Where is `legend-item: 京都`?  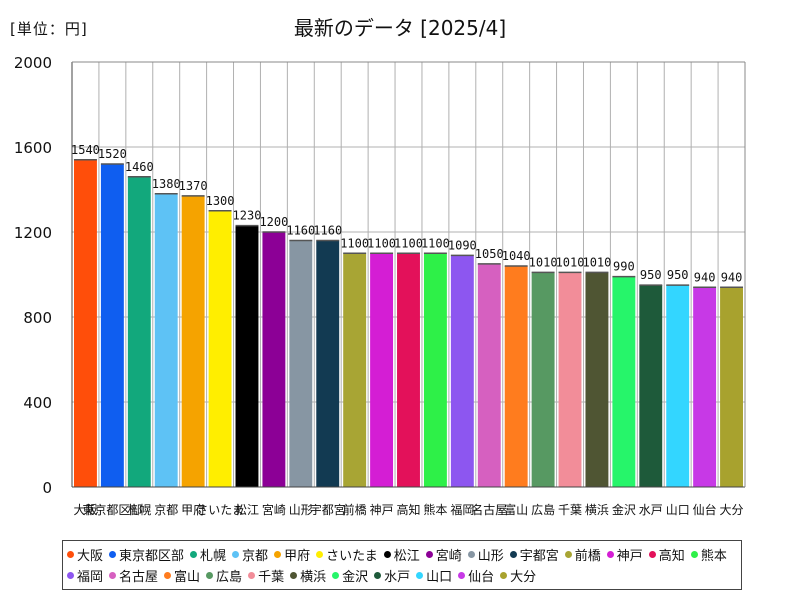 legend-item: 京都 is located at coordinates (250, 554).